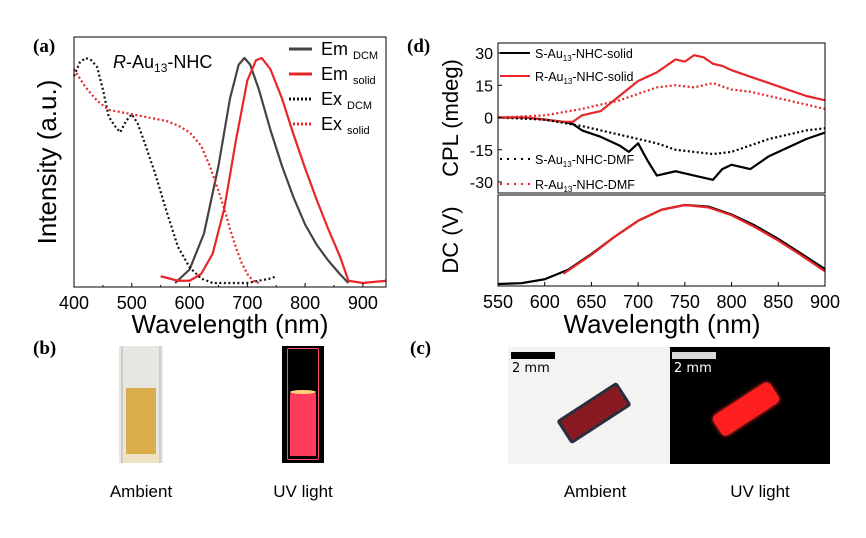 Image resolution: width=866 pixels, height=538 pixels. I want to click on panel-label-b: (b), so click(45, 348).